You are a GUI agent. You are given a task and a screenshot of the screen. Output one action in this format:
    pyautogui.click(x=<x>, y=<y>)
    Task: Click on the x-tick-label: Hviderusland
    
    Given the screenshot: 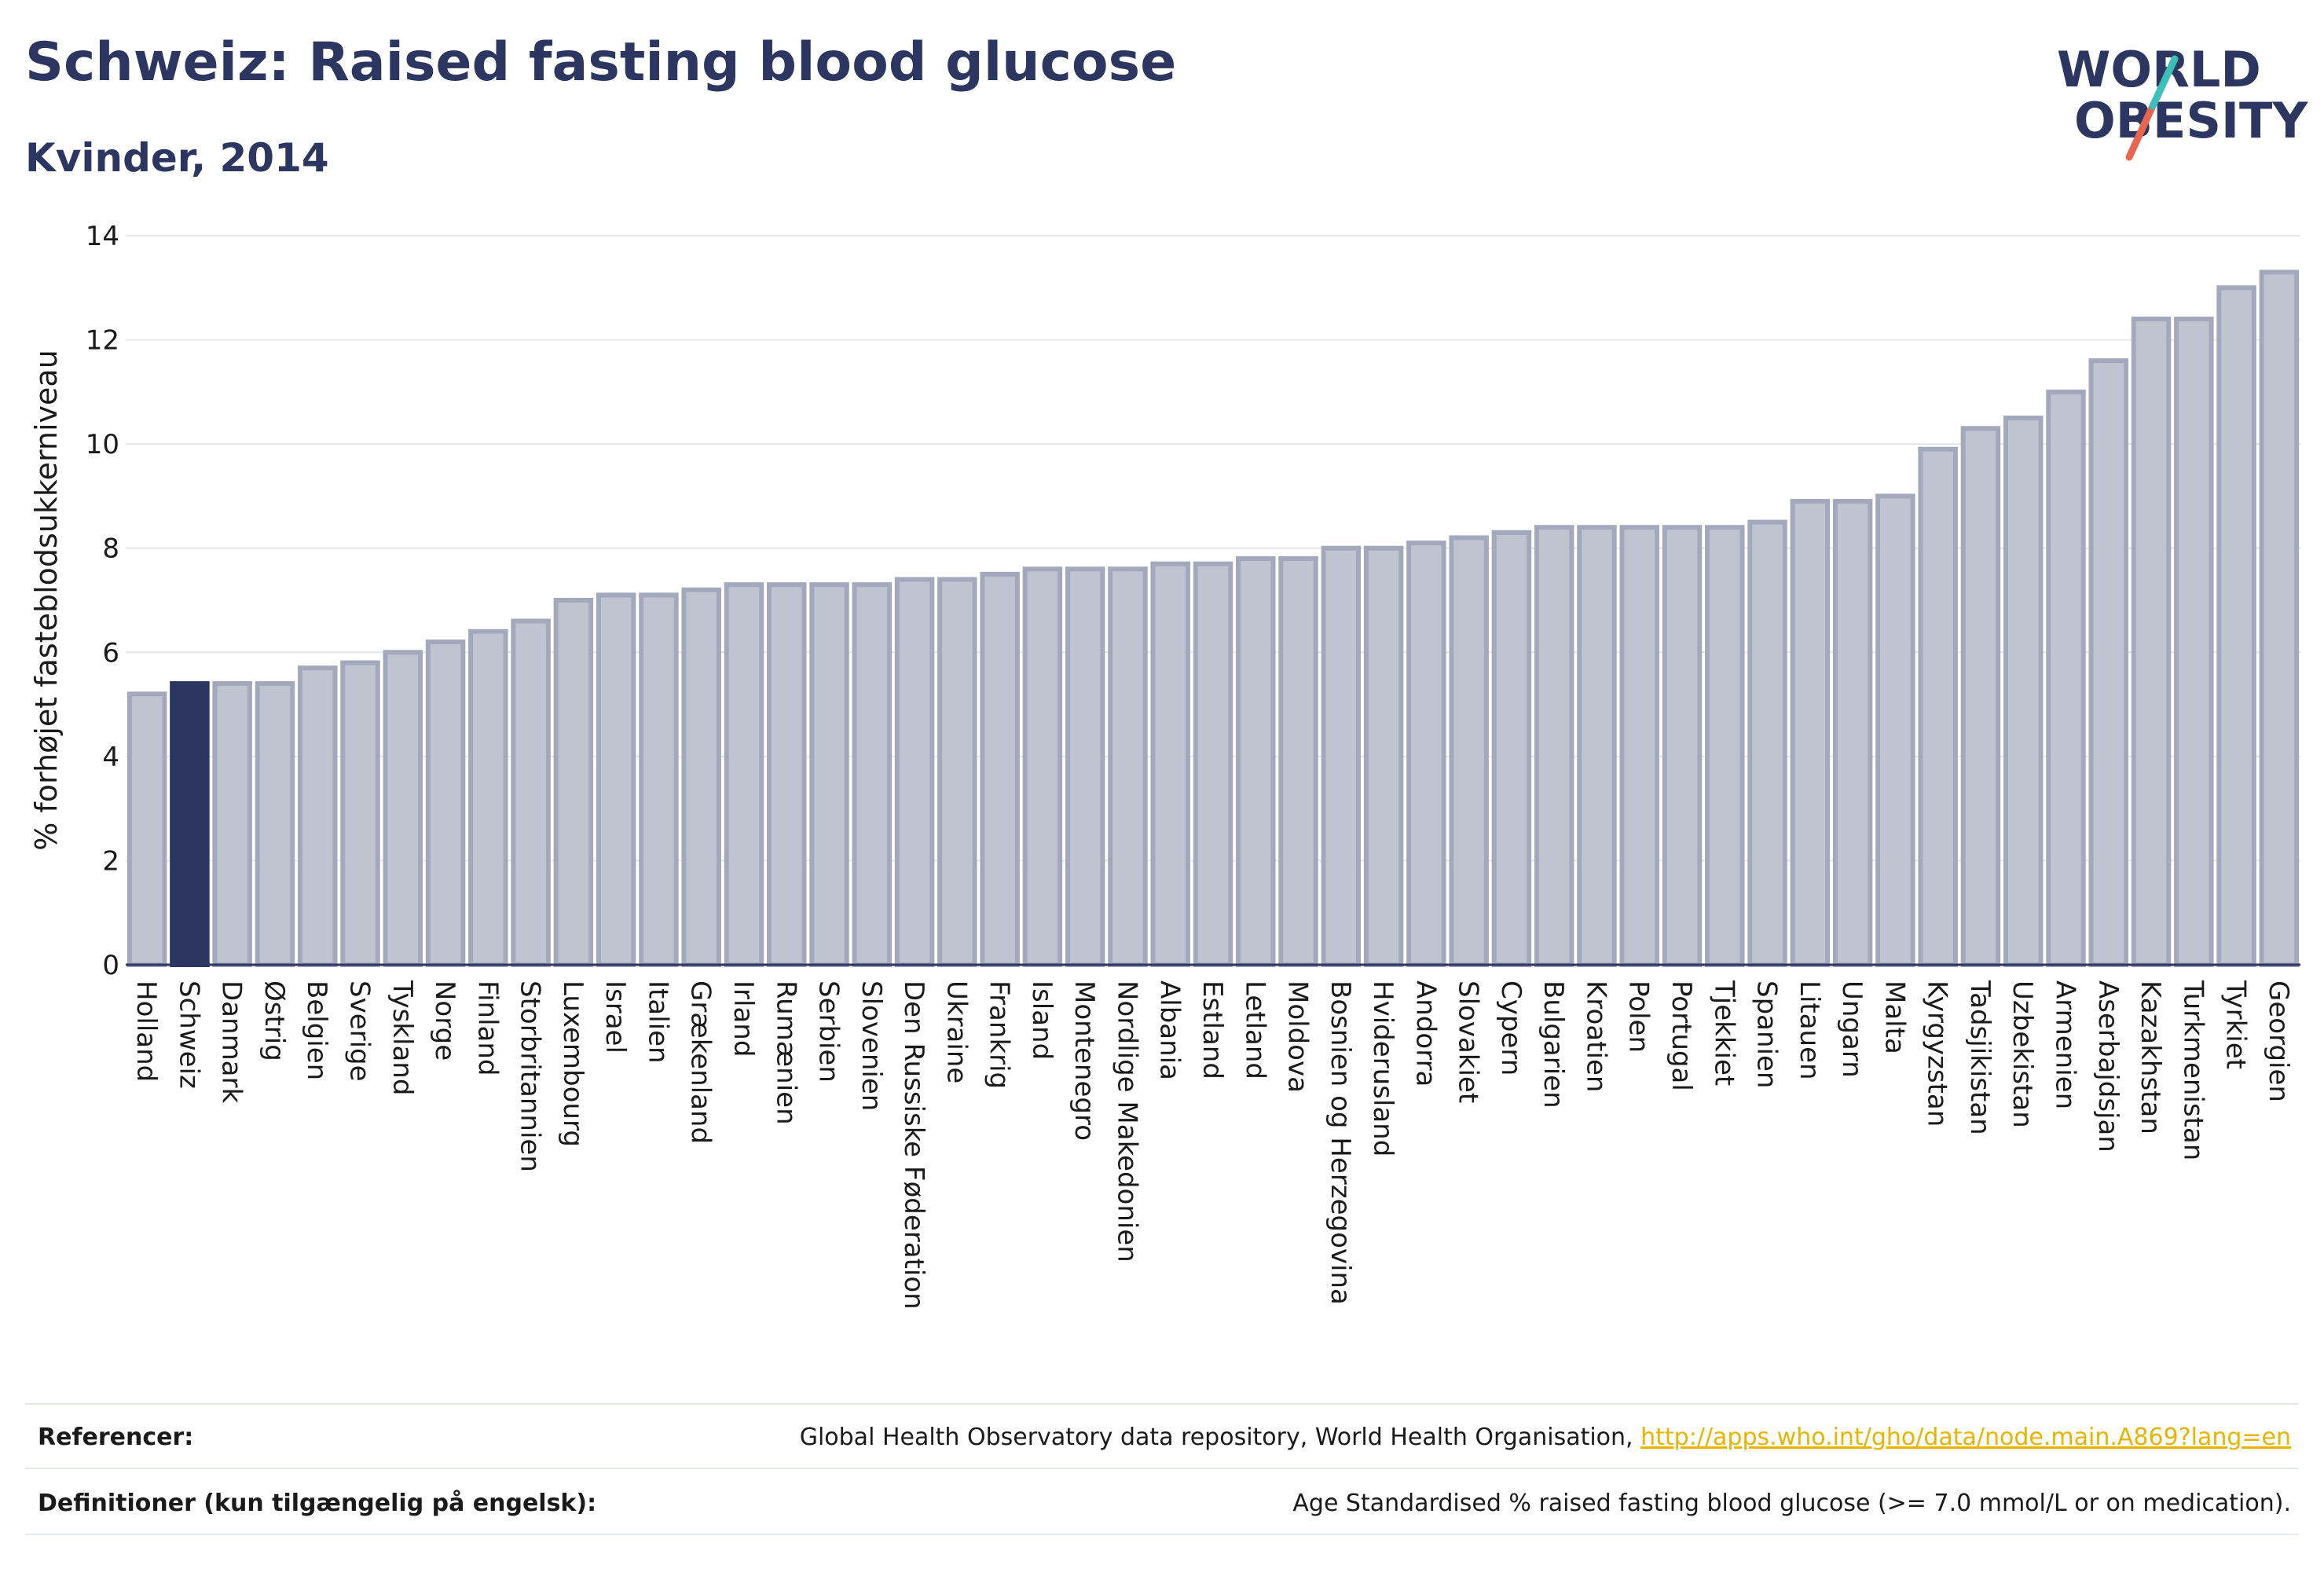 What is the action you would take?
    pyautogui.click(x=1382, y=1068)
    